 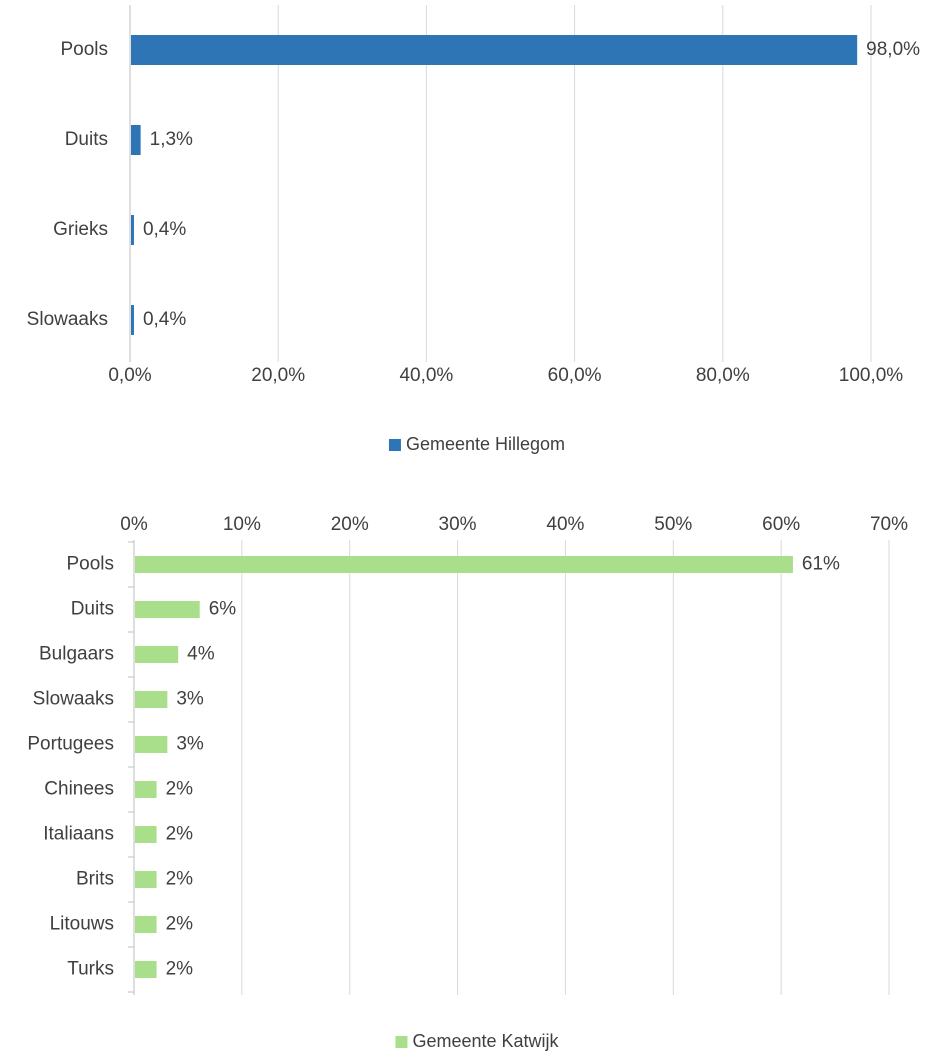 I want to click on bar-litouws, so click(x=146, y=924).